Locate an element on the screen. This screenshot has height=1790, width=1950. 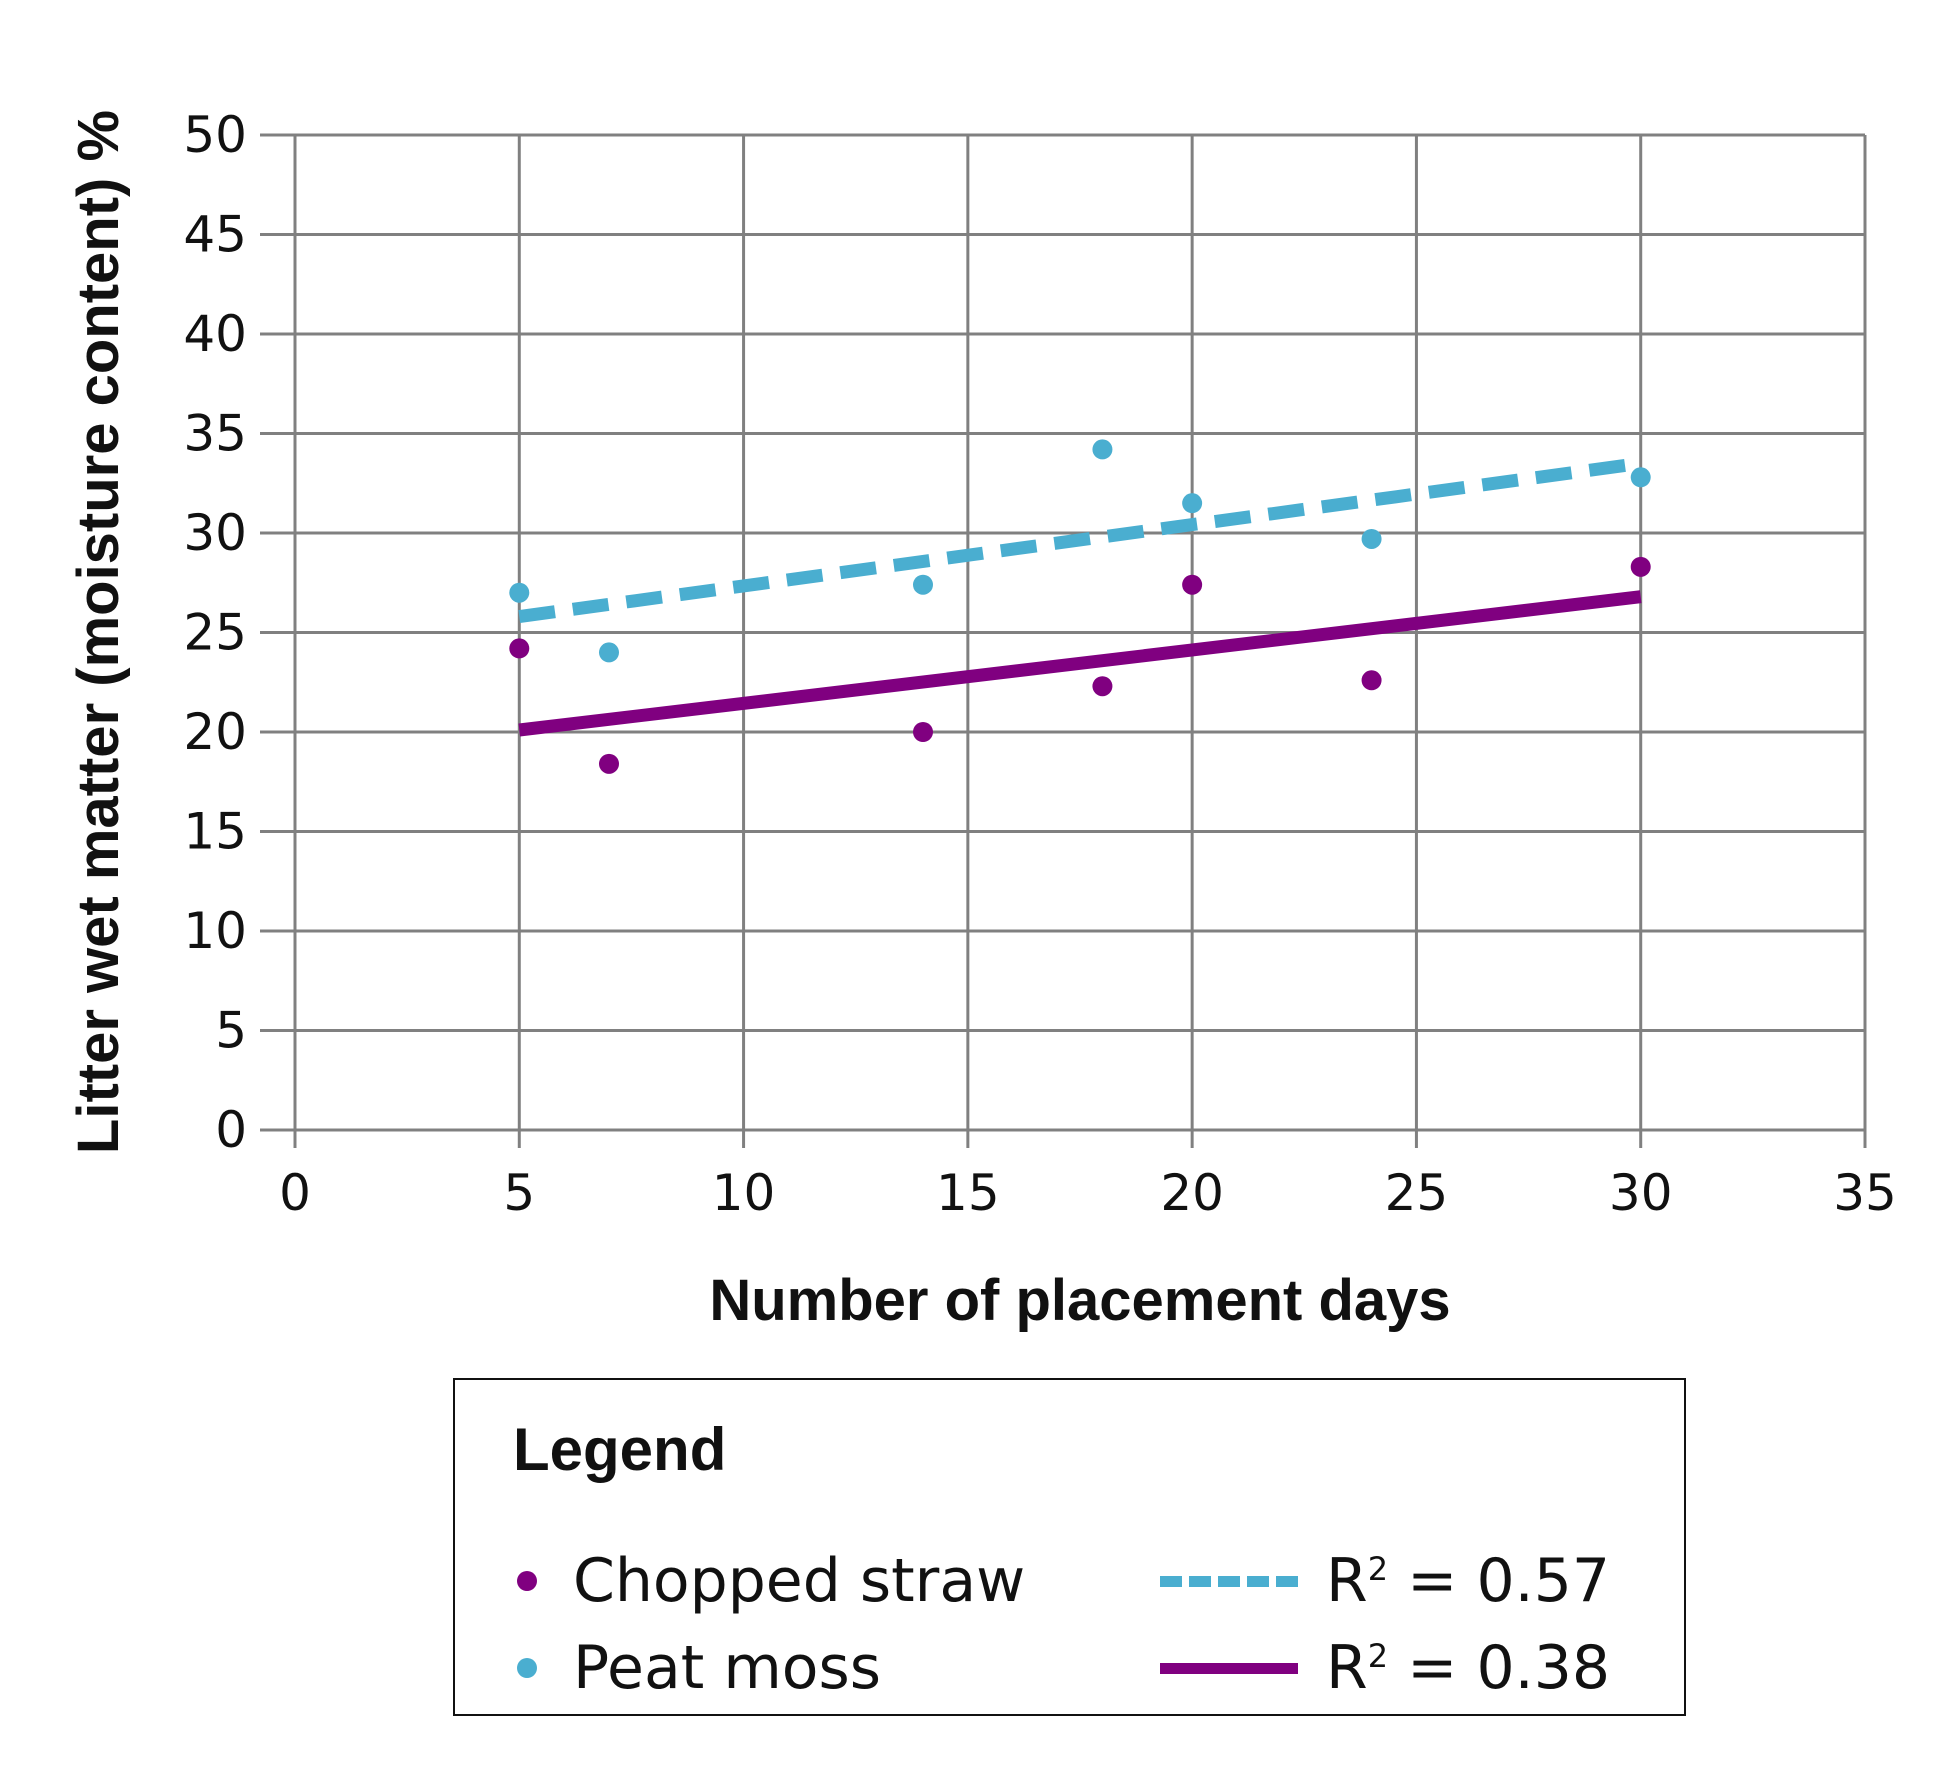
legend-item-chopped-straw: Chopped straw is located at coordinates (771, 1581).